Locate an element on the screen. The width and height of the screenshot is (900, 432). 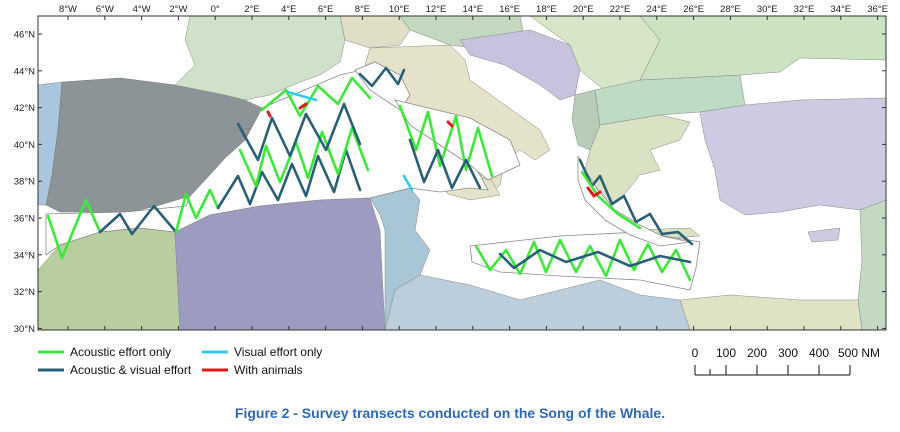
scale-label-400: 400 is located at coordinates (819, 353).